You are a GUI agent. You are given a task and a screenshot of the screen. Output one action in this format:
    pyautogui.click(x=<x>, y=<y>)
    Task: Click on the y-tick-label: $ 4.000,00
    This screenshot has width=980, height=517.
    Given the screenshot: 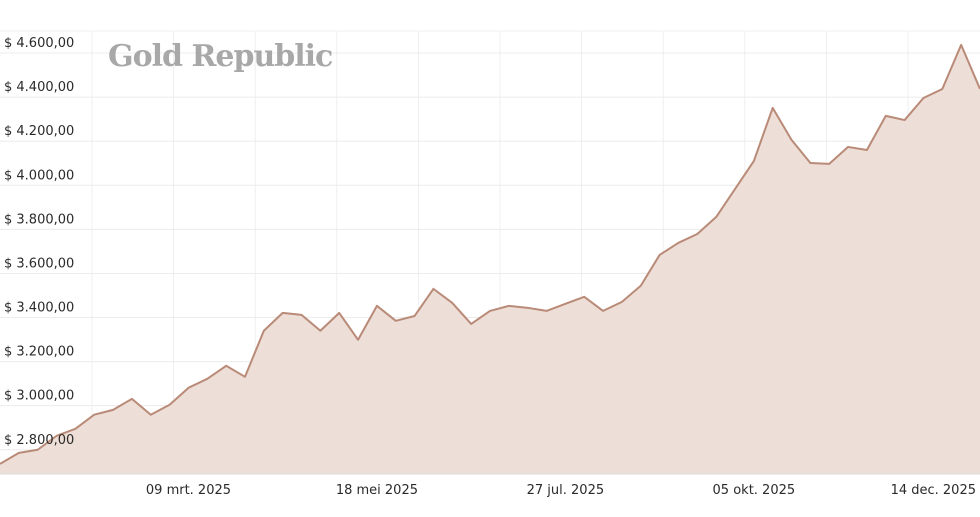 What is the action you would take?
    pyautogui.click(x=39, y=175)
    